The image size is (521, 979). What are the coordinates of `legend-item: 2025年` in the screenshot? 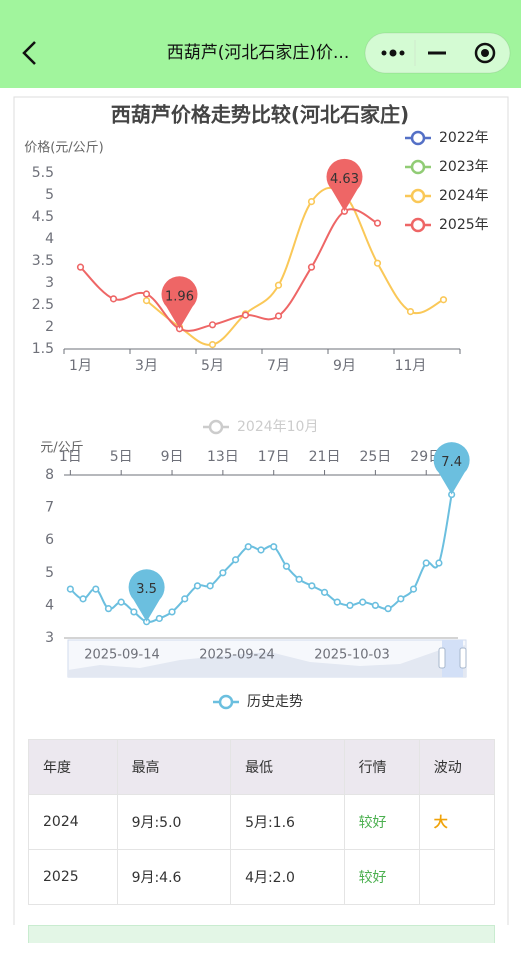 It's located at (464, 225).